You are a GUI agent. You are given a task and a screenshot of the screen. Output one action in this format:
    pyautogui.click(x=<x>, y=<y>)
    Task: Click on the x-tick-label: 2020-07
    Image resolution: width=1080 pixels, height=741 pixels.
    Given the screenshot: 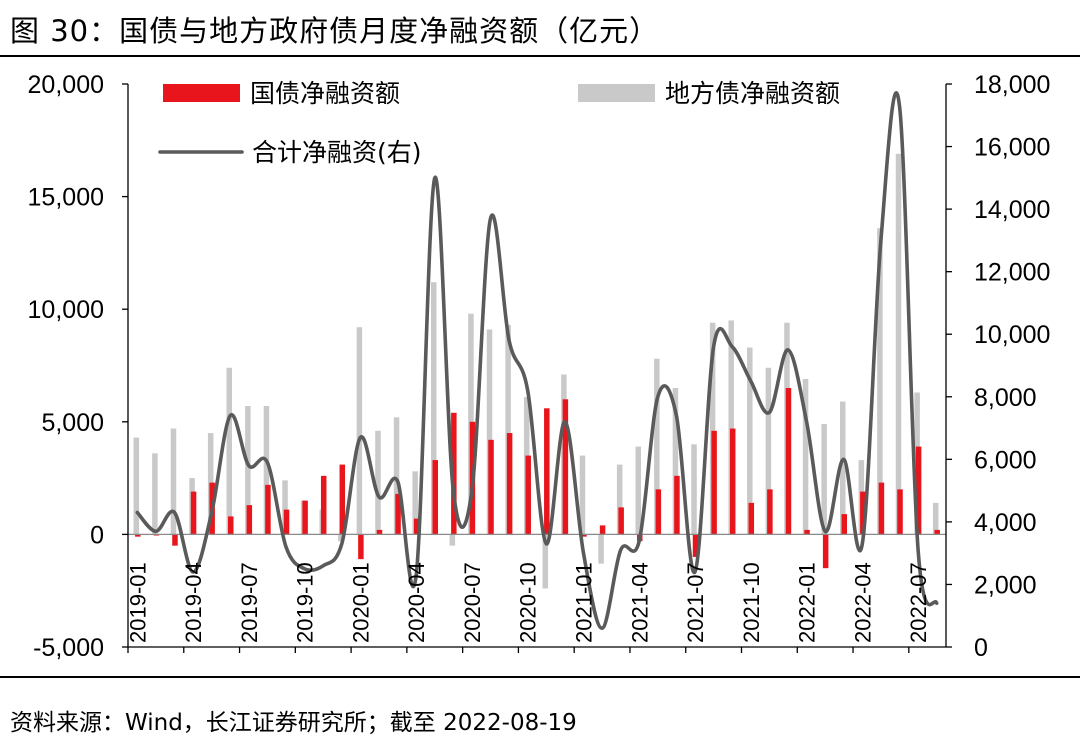 What is the action you would take?
    pyautogui.click(x=472, y=602)
    